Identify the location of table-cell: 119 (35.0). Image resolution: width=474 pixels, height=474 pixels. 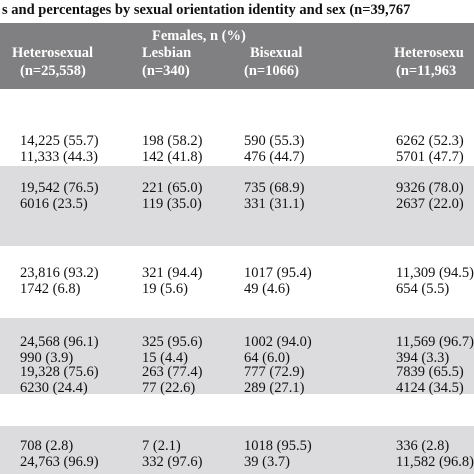
(172, 204).